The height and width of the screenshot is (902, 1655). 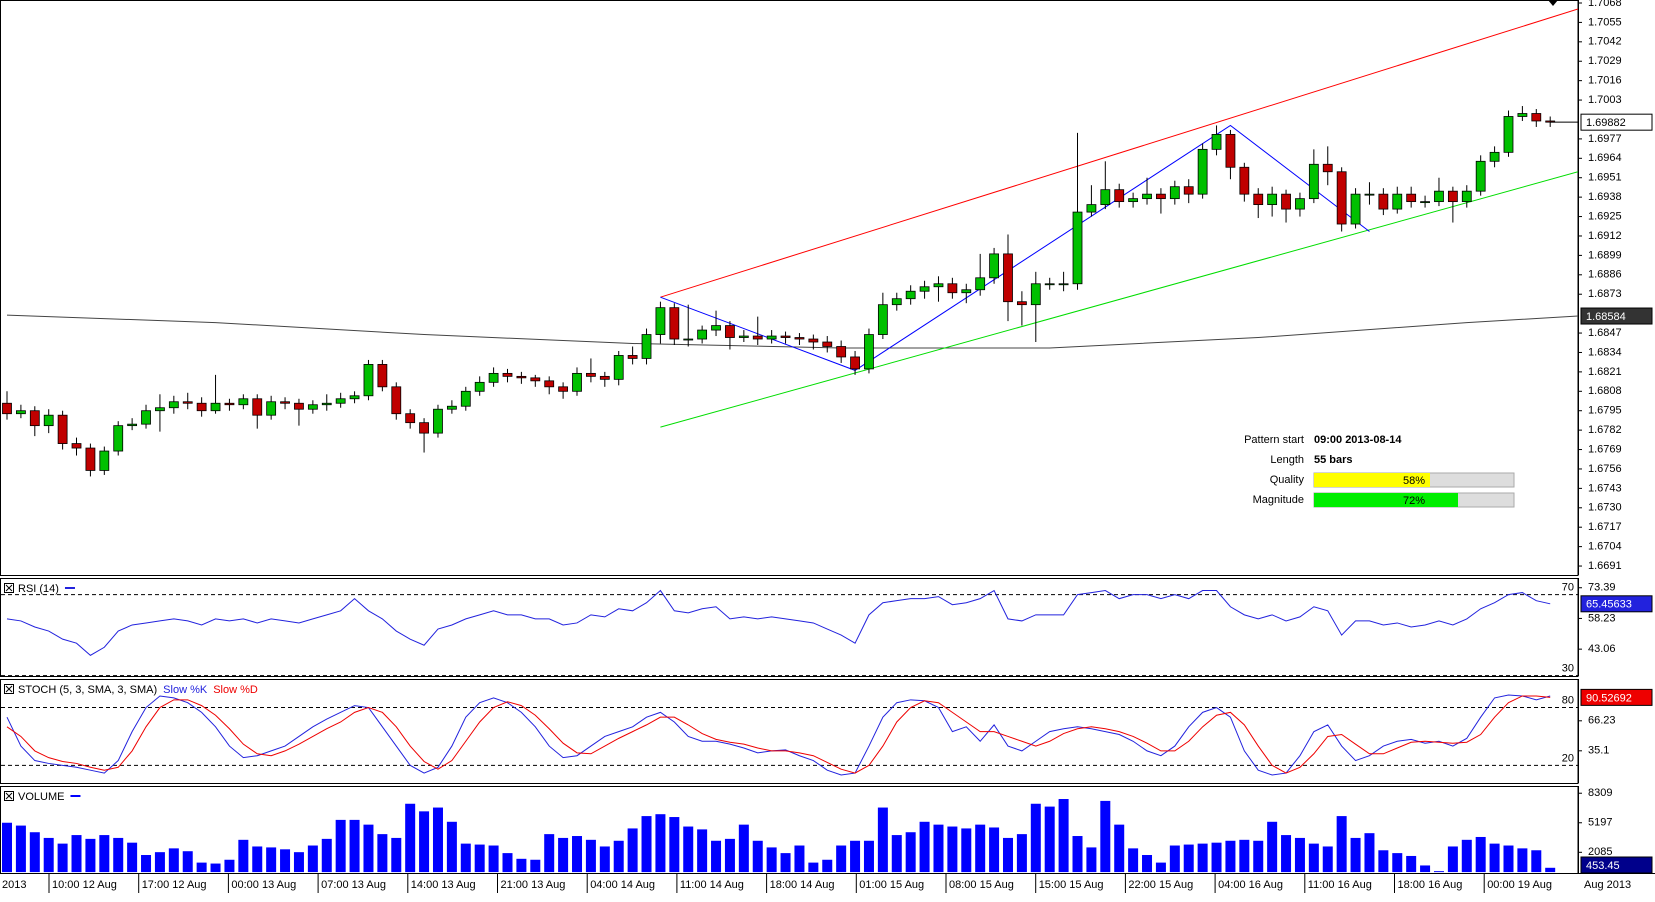 I want to click on indicator-line, so click(x=778, y=622).